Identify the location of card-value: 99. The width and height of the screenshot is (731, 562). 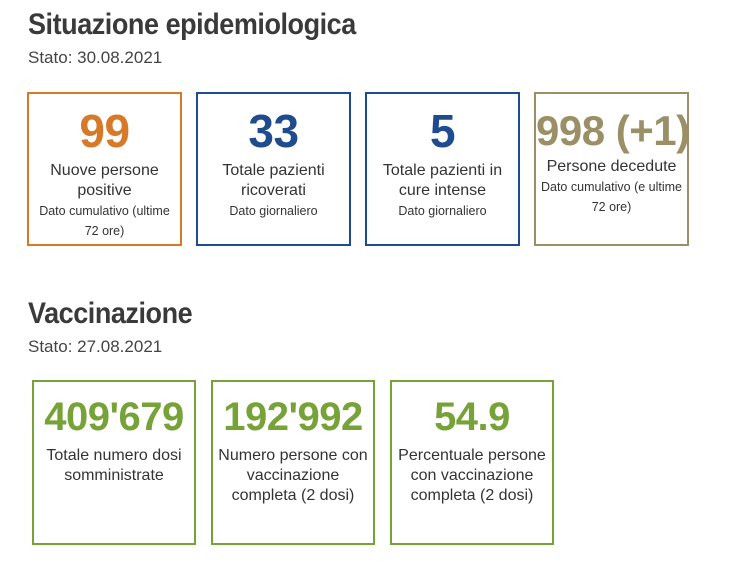
(104, 131).